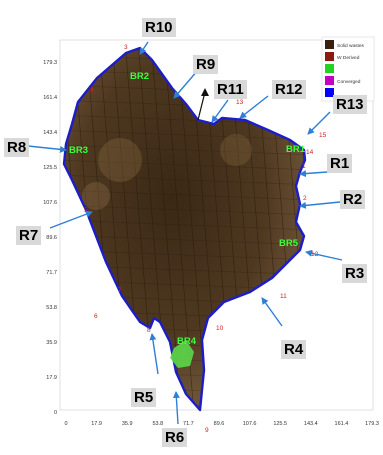  What do you see at coordinates (126, 47) in the screenshot?
I see `point-3: 3` at bounding box center [126, 47].